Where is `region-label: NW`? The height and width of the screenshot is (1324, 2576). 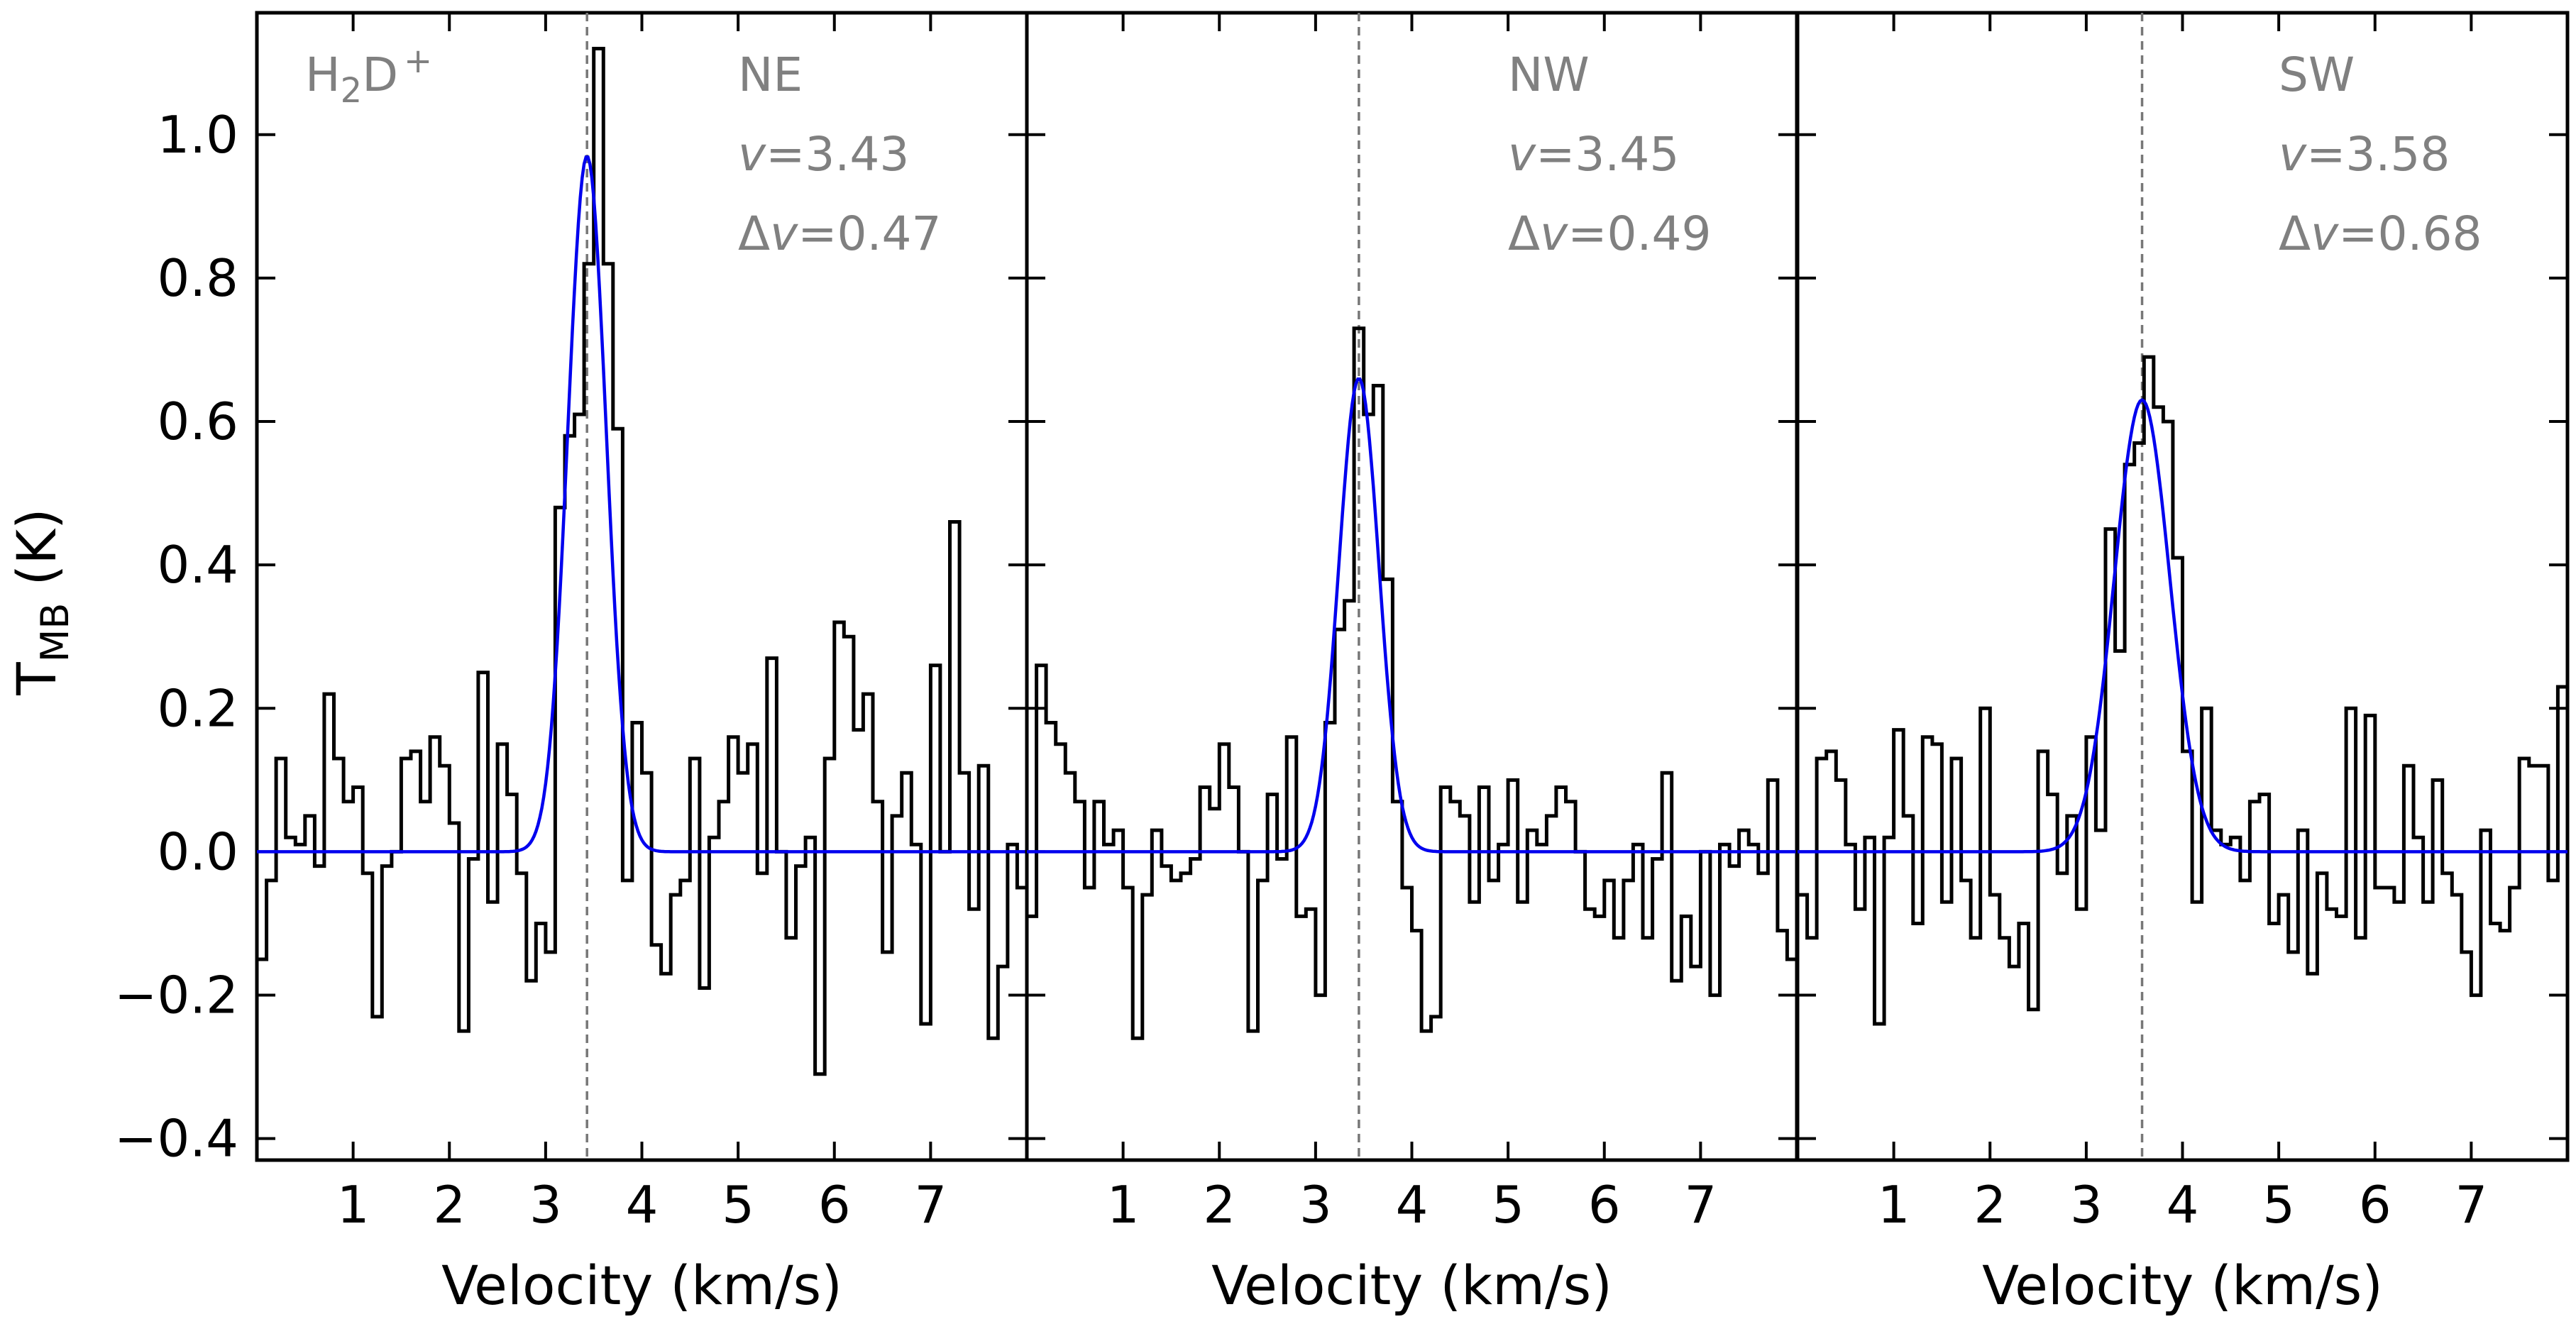 region-label: NW is located at coordinates (1549, 75).